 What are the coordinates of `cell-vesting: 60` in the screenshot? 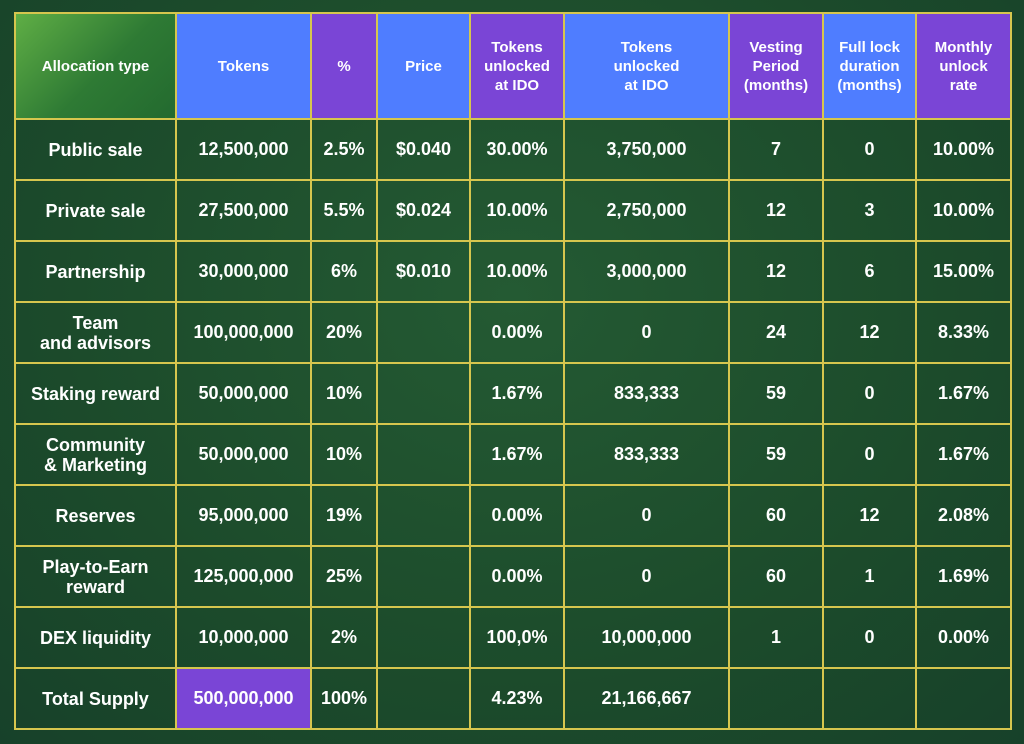 It's located at (776, 515).